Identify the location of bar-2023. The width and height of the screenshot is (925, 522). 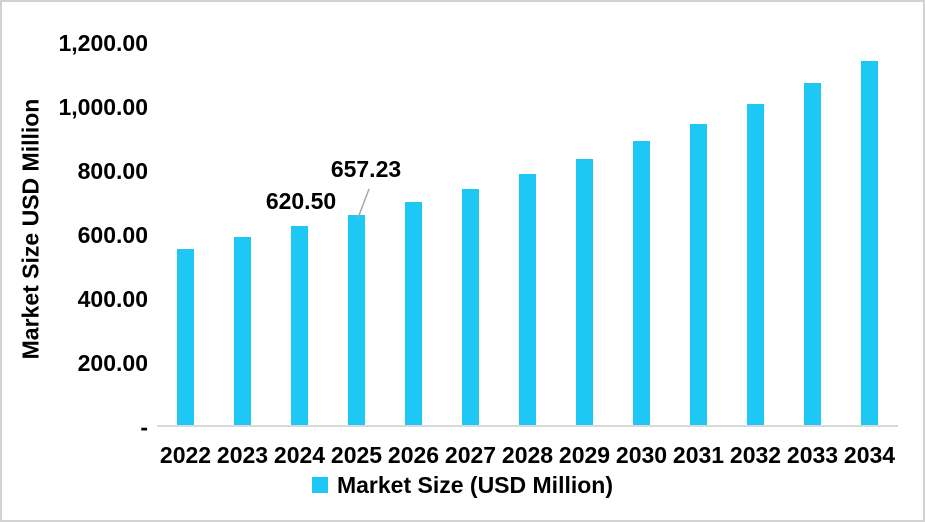
(242, 331).